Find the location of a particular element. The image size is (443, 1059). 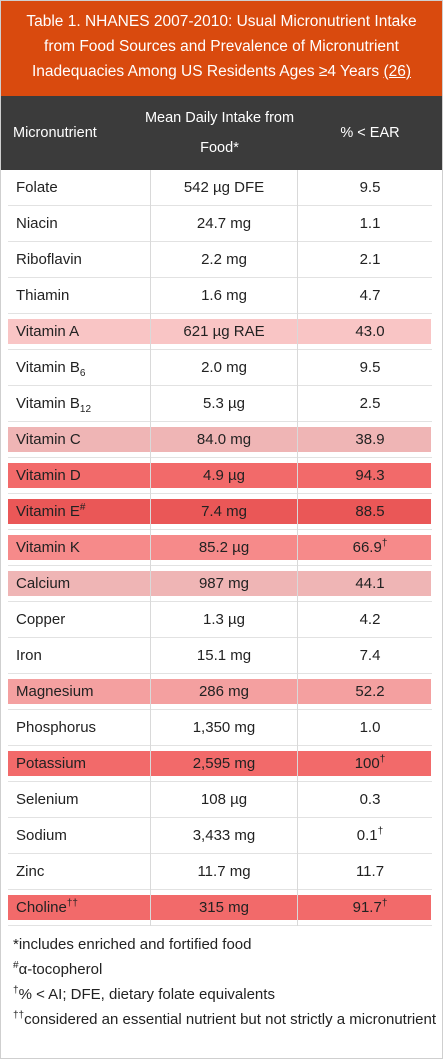

mean-daily-intake: 2.0 mg is located at coordinates (224, 368).